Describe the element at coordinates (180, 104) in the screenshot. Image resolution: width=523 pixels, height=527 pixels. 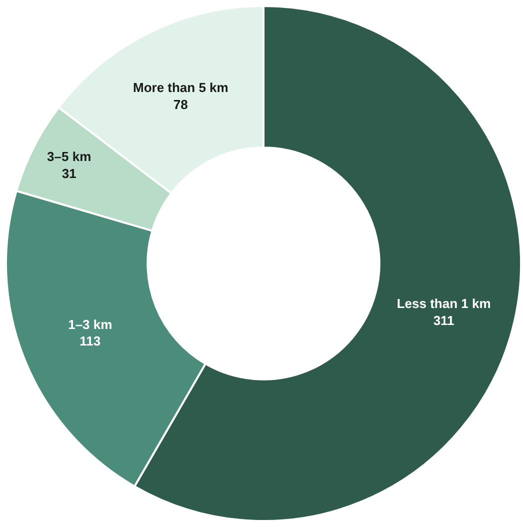
I see `data-label: 78` at that location.